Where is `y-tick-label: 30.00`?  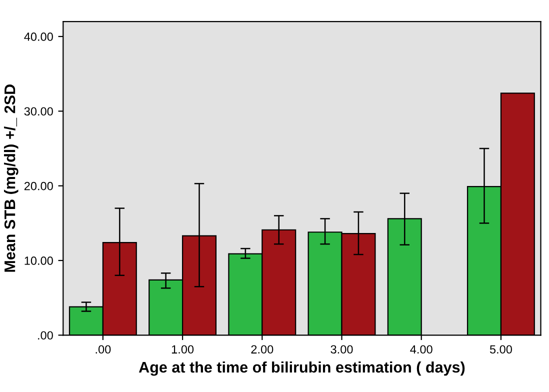
y-tick-label: 30.00 is located at coordinates (38, 111).